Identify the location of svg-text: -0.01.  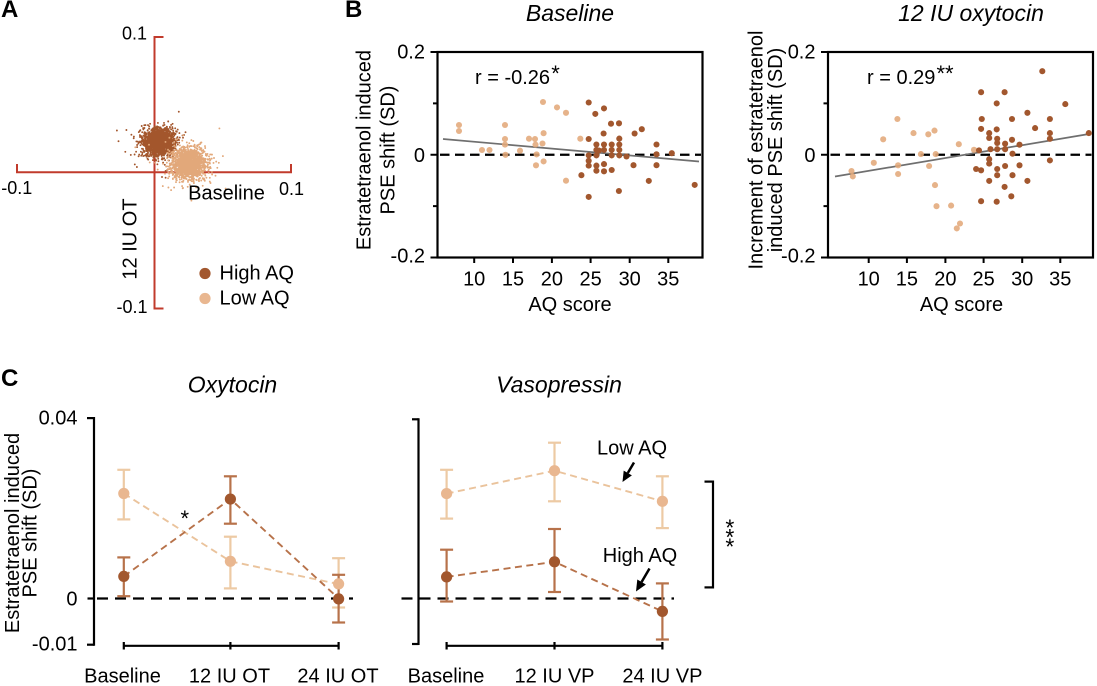
(55, 645).